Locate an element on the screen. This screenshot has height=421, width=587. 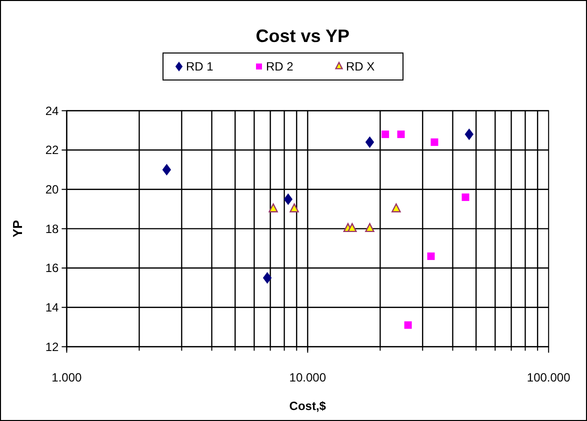
x-tick-label: 100.000 is located at coordinates (548, 377).